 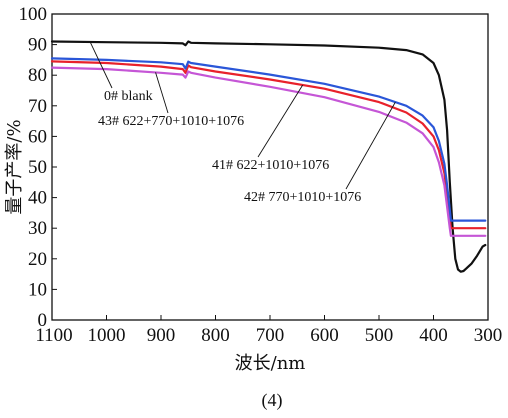 I want to click on y-tick-label: 80, so click(x=37, y=75).